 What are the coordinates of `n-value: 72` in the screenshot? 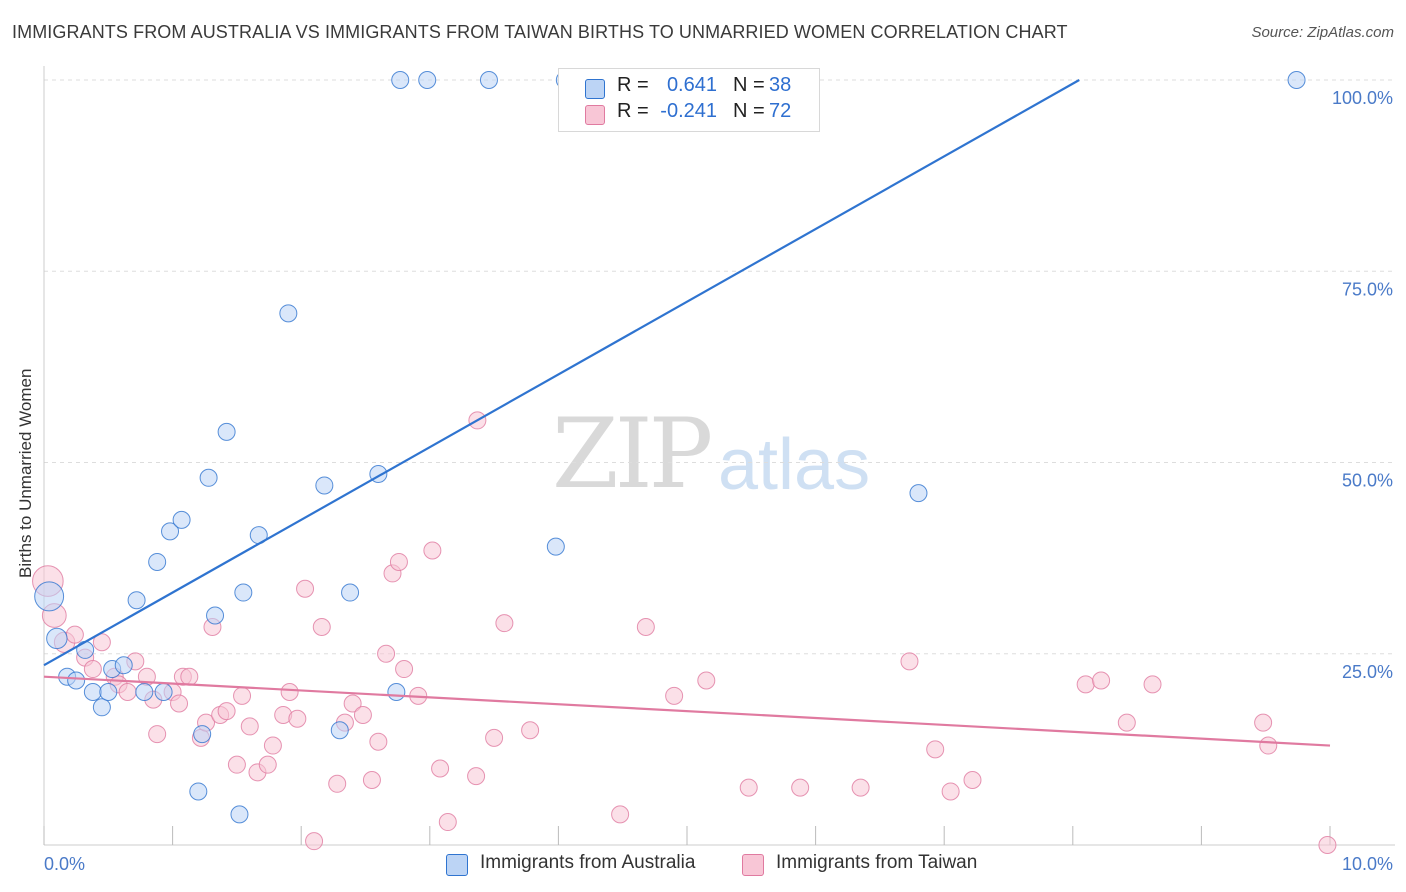 It's located at (780, 111).